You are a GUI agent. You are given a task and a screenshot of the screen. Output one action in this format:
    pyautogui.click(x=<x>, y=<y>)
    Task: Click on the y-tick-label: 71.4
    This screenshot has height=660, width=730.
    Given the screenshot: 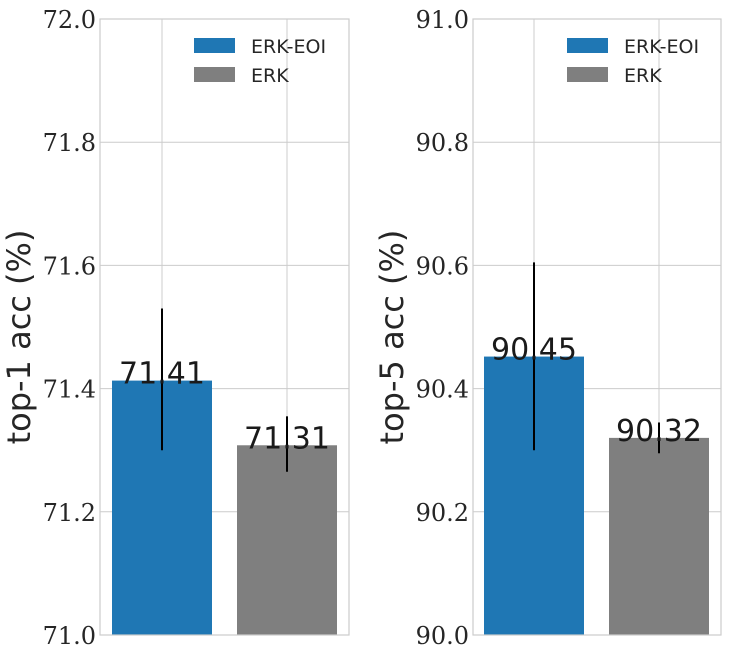 What is the action you would take?
    pyautogui.click(x=69, y=390)
    